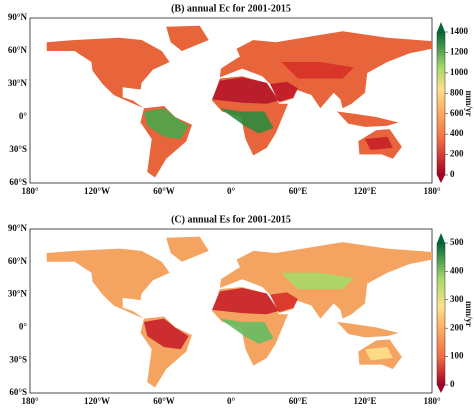 The image size is (474, 410). What do you see at coordinates (457, 92) in the screenshot?
I see `colorbar-tick-label: 800` at bounding box center [457, 92].